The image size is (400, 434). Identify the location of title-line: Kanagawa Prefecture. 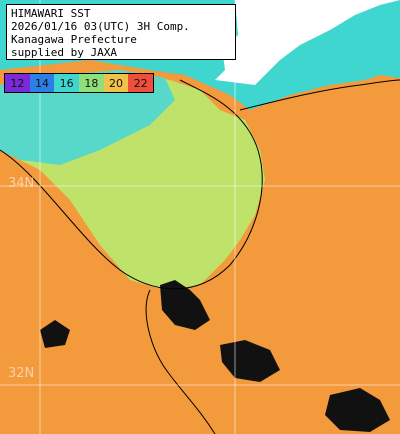
(74, 39).